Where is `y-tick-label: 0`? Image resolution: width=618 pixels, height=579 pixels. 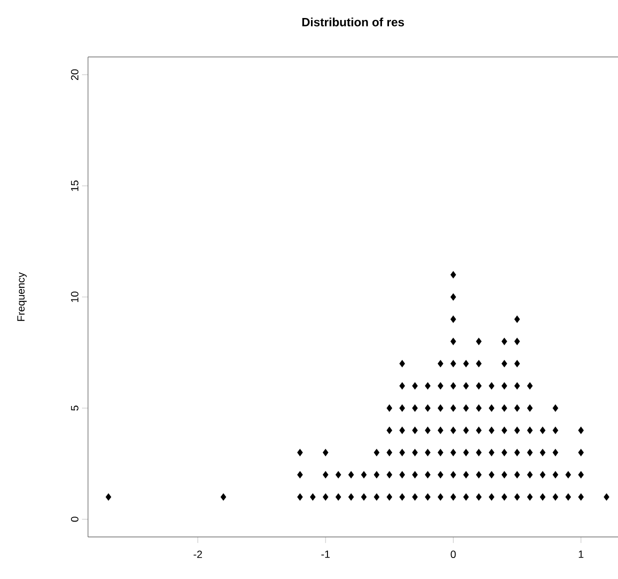 y-tick-label: 0 is located at coordinates (74, 519).